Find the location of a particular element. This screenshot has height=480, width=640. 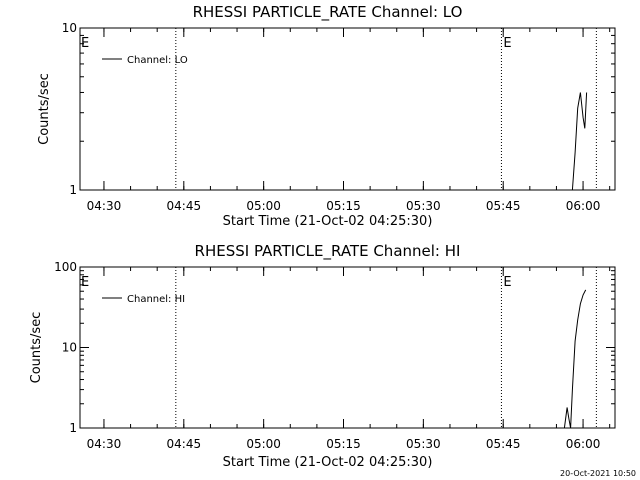

legend-label: Channel: LO is located at coordinates (157, 60).